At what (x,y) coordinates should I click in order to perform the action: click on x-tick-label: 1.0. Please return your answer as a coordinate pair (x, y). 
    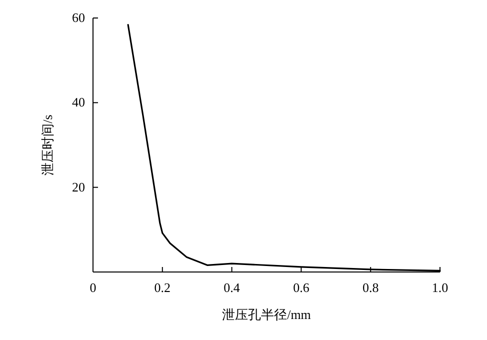
    Looking at the image, I should click on (440, 287).